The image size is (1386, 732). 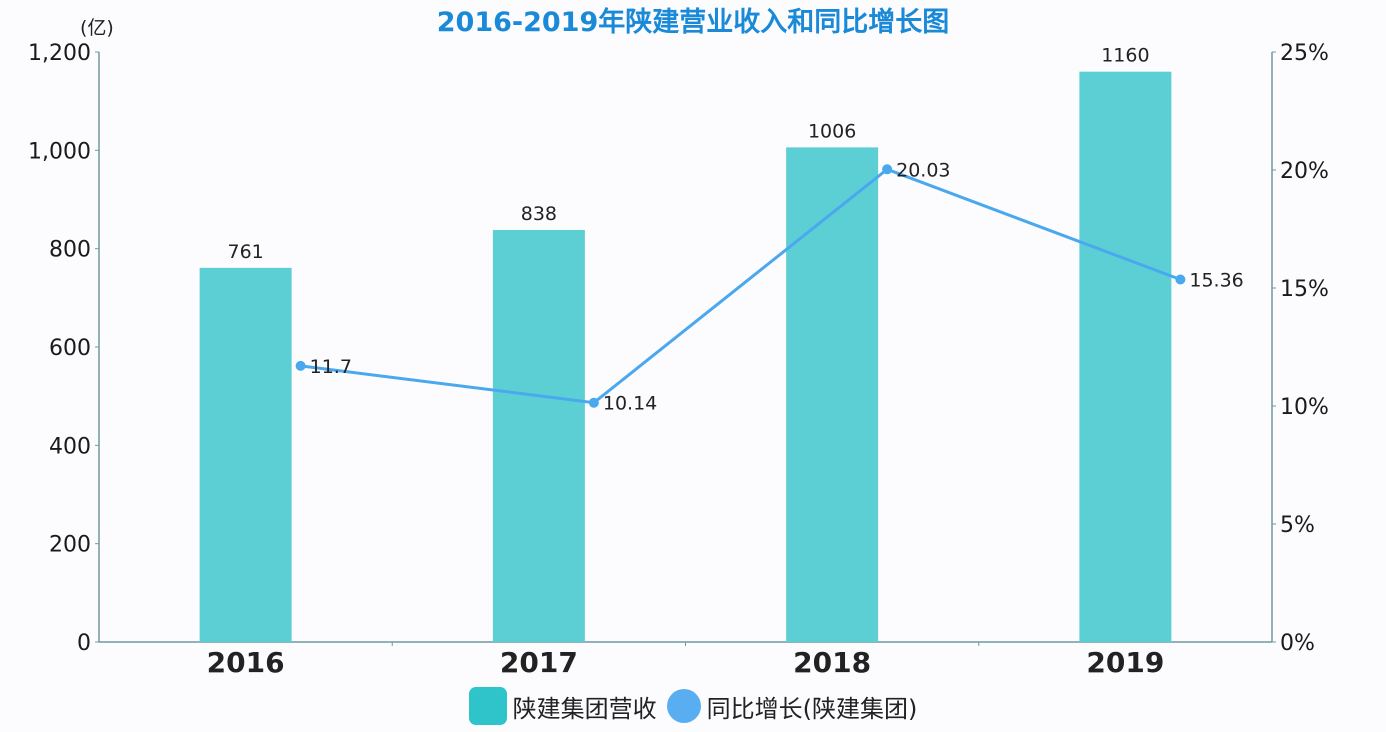 I want to click on legend-item-revenue: 陕建集团营收, so click(x=562, y=706).